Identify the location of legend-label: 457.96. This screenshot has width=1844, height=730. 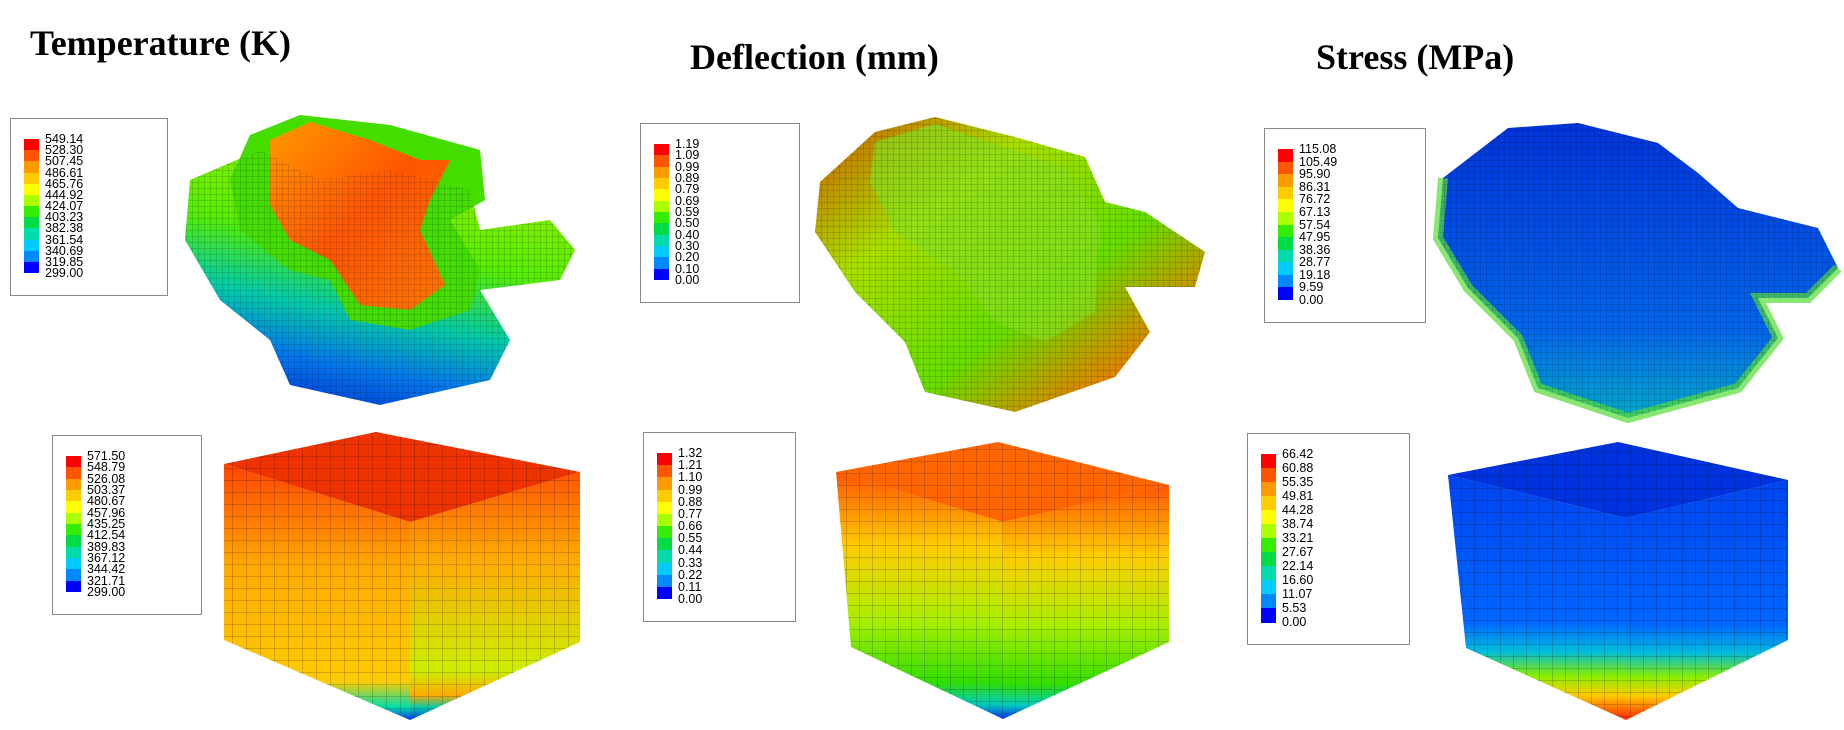
(106, 512).